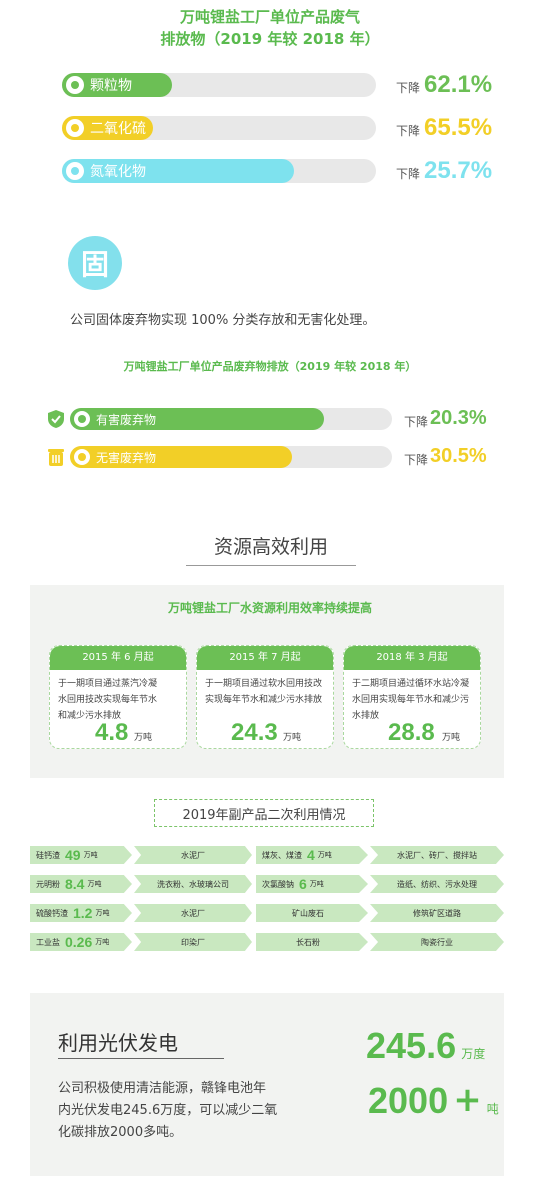  Describe the element at coordinates (56, 419) in the screenshot. I see `shield-icon` at that location.